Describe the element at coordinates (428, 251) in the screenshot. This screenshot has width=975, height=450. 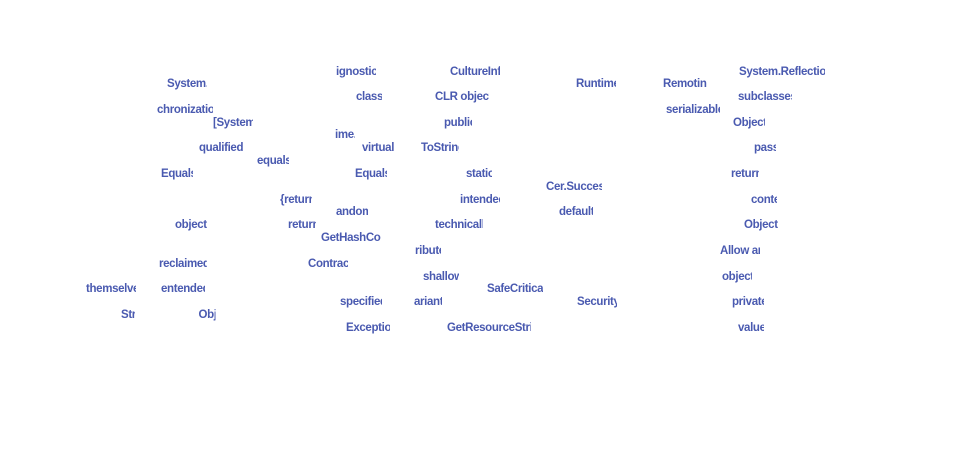
I see `word: ribute` at that location.